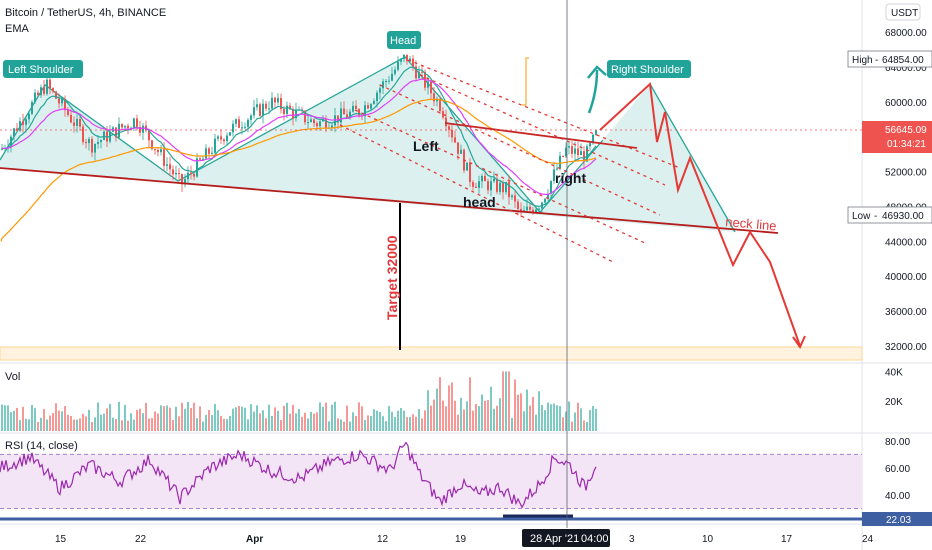  Describe the element at coordinates (897, 519) in the screenshot. I see `rsi-last-tag` at that location.